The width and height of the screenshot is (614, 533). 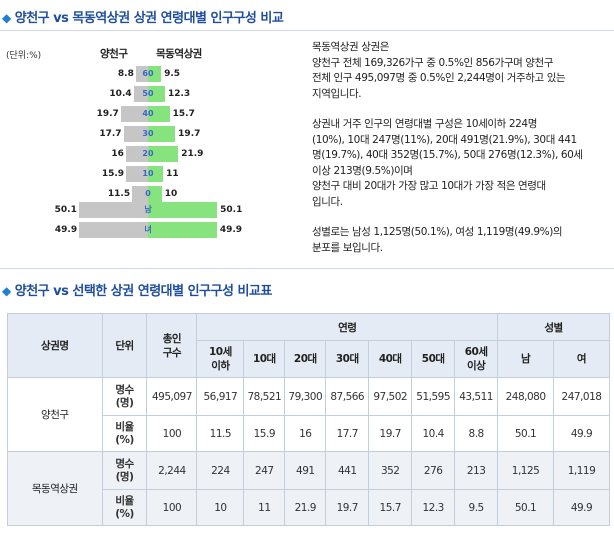 What do you see at coordinates (390, 396) in the screenshot?
I see `count-cell: 97,502` at bounding box center [390, 396].